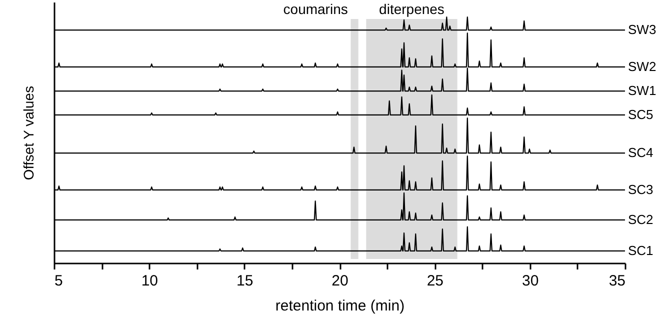  Describe the element at coordinates (617, 281) in the screenshot. I see `x-tick-label: 35` at that location.